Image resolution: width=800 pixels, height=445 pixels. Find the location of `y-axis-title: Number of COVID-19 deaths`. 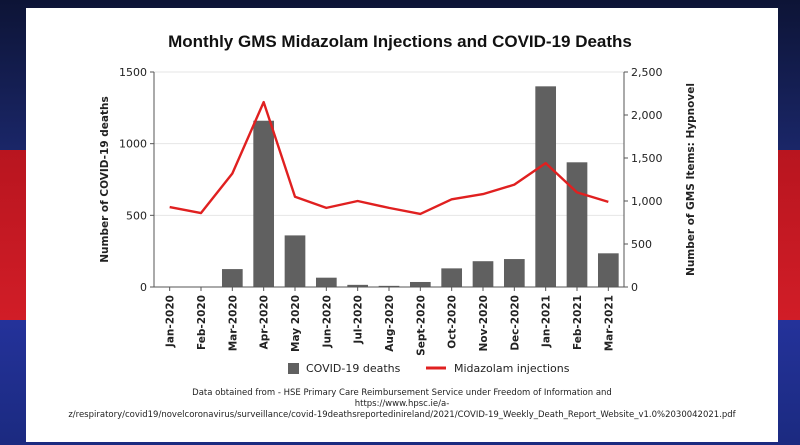

y-axis-title: Number of COVID-19 deaths is located at coordinates (105, 179).